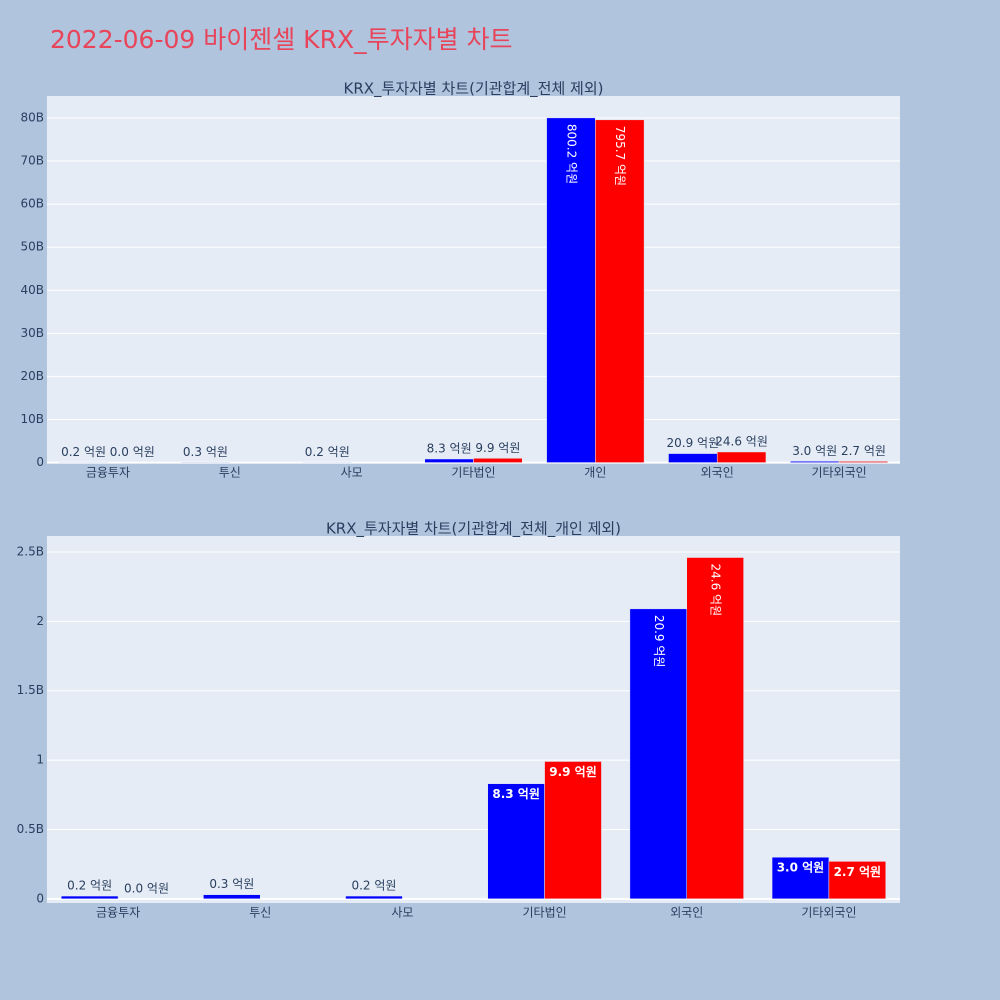 The width and height of the screenshot is (1000, 1000). Describe the element at coordinates (32, 117) in the screenshot. I see `y-tick-label: 80B` at that location.